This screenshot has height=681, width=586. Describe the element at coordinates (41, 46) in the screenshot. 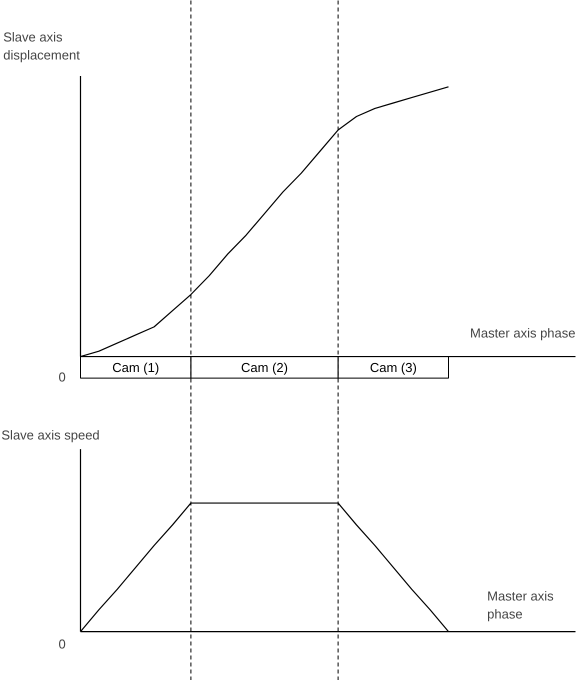

I see `y-axis-title: Slave axis displacement` at that location.